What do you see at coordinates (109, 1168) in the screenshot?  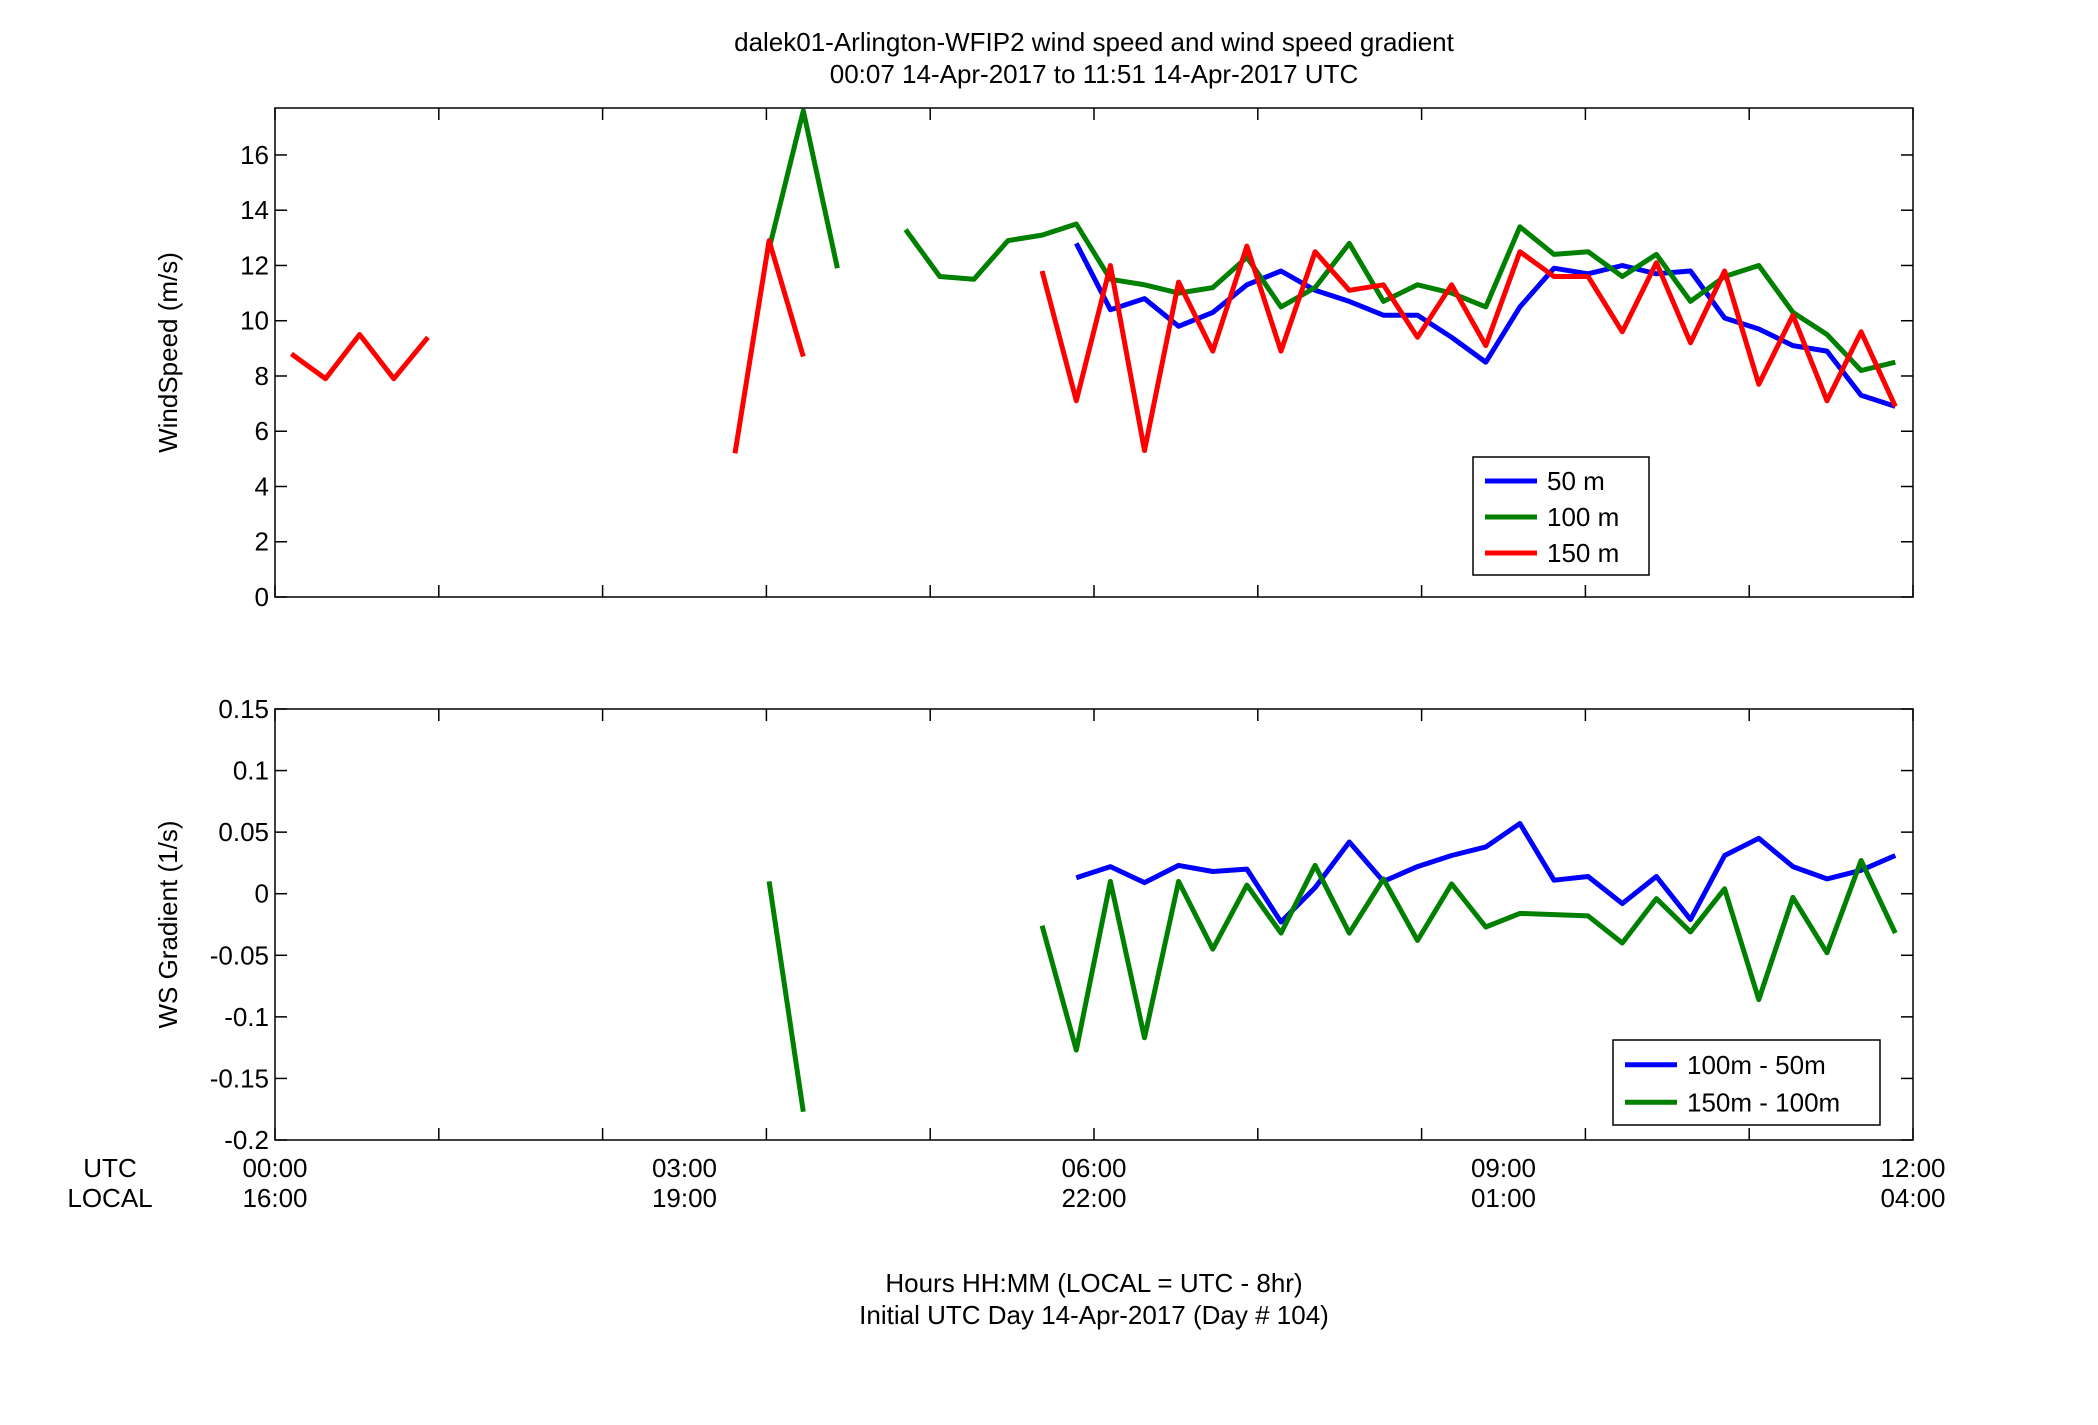 I see `utc-row-label: UTC` at bounding box center [109, 1168].